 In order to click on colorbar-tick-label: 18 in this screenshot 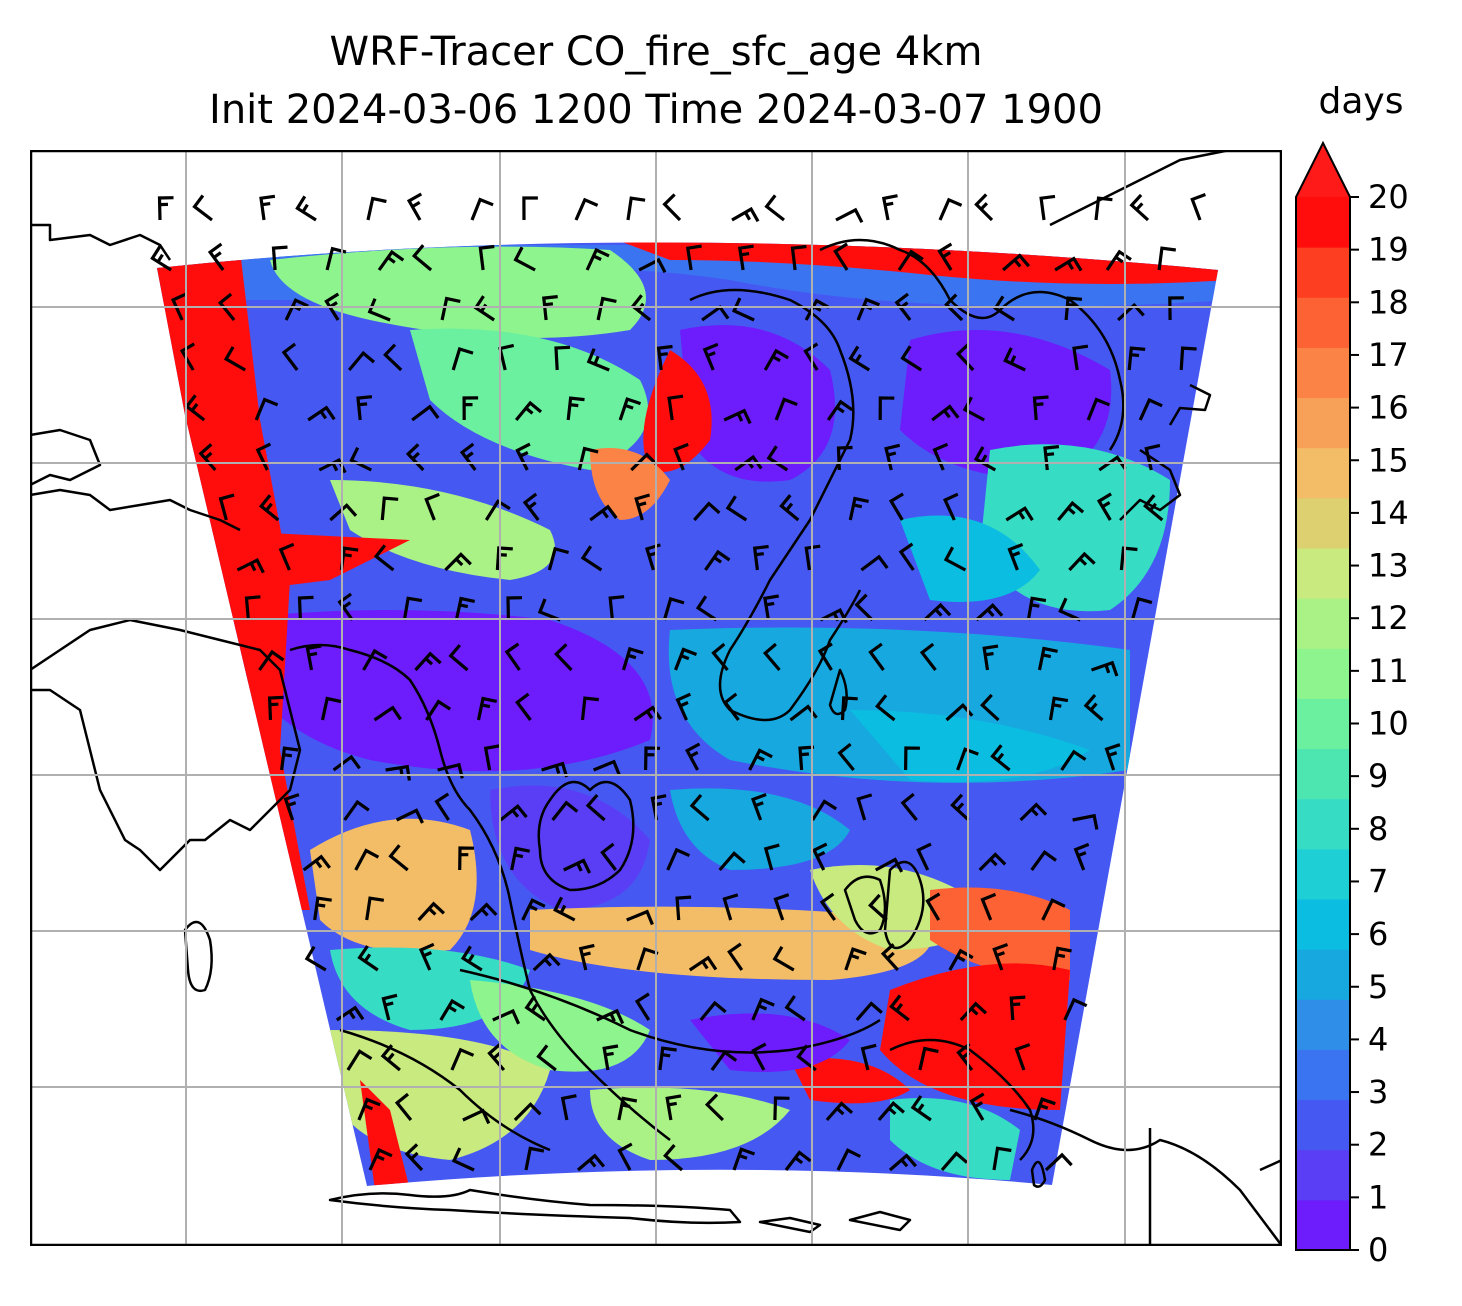, I will do `click(1388, 302)`.